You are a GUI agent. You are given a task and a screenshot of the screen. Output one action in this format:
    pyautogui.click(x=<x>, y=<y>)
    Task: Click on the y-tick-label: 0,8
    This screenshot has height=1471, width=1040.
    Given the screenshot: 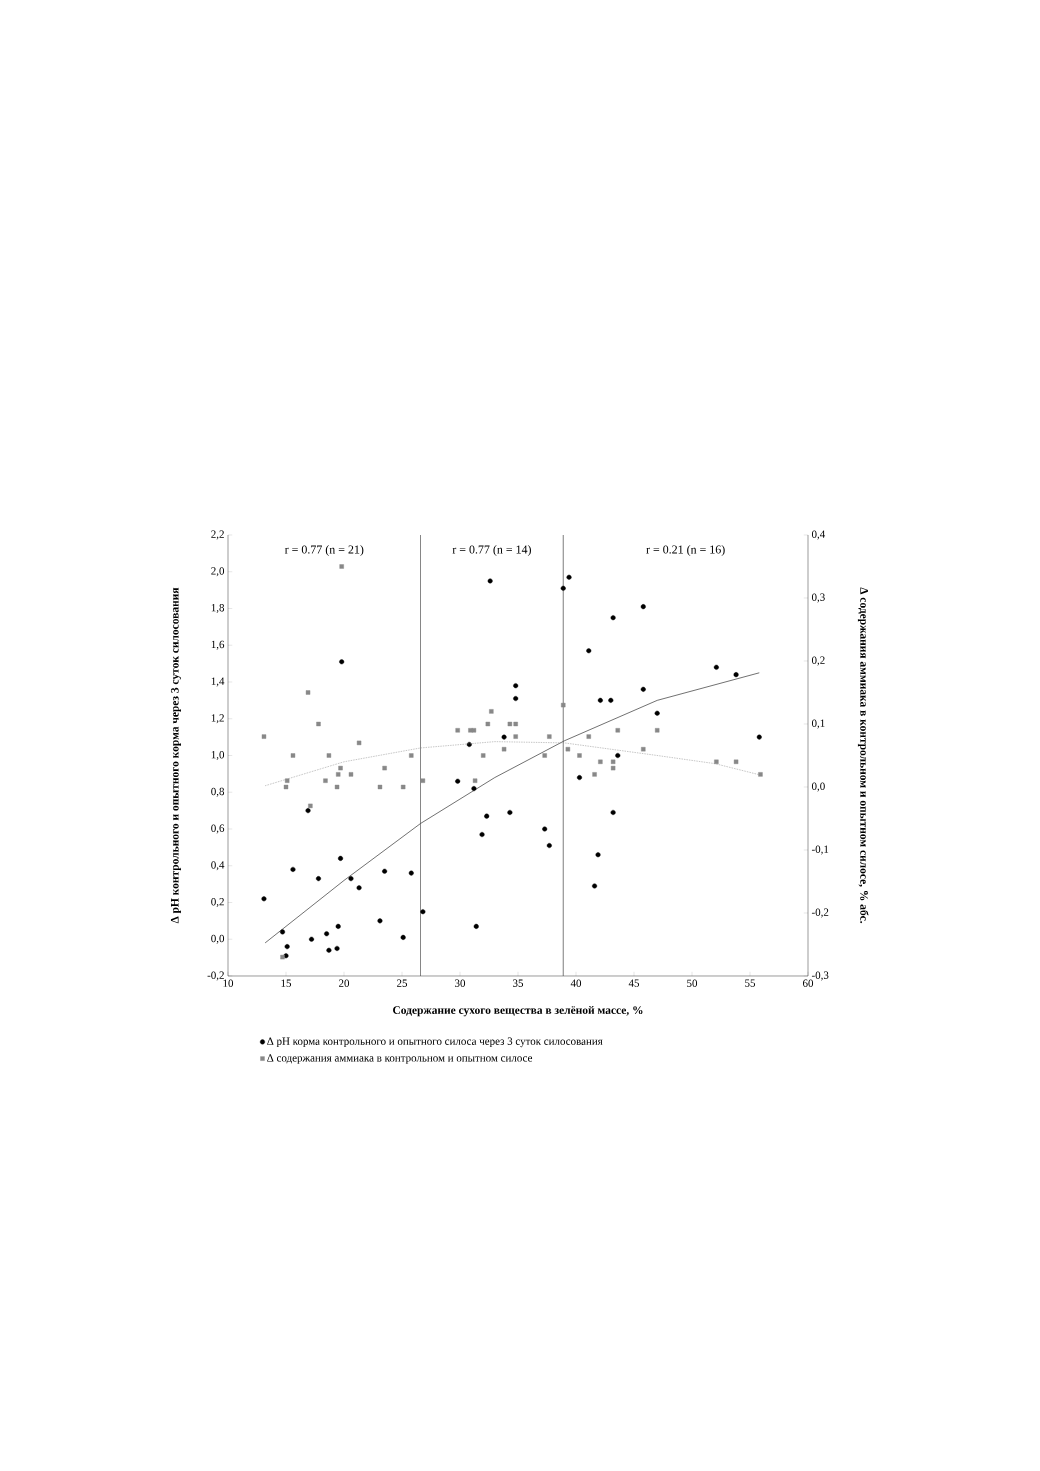 What is the action you would take?
    pyautogui.click(x=218, y=792)
    